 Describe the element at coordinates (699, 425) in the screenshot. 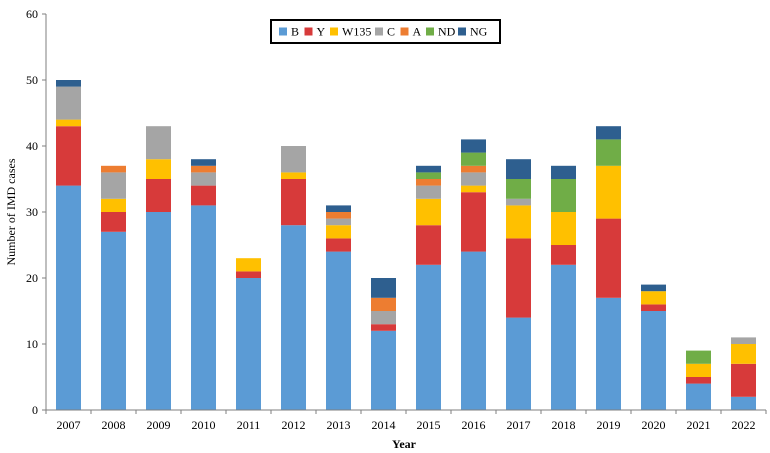

I see `x-tick-label: 2021` at that location.